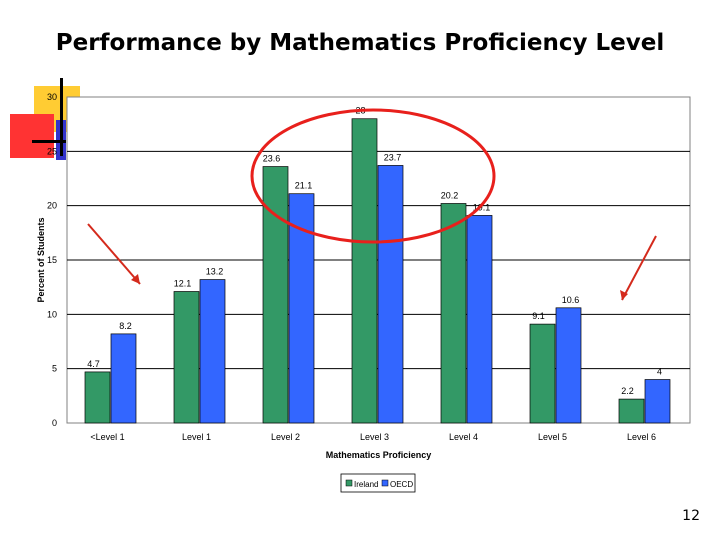 The image size is (720, 540). What do you see at coordinates (215, 272) in the screenshot?
I see `data-label: 13.2` at bounding box center [215, 272].